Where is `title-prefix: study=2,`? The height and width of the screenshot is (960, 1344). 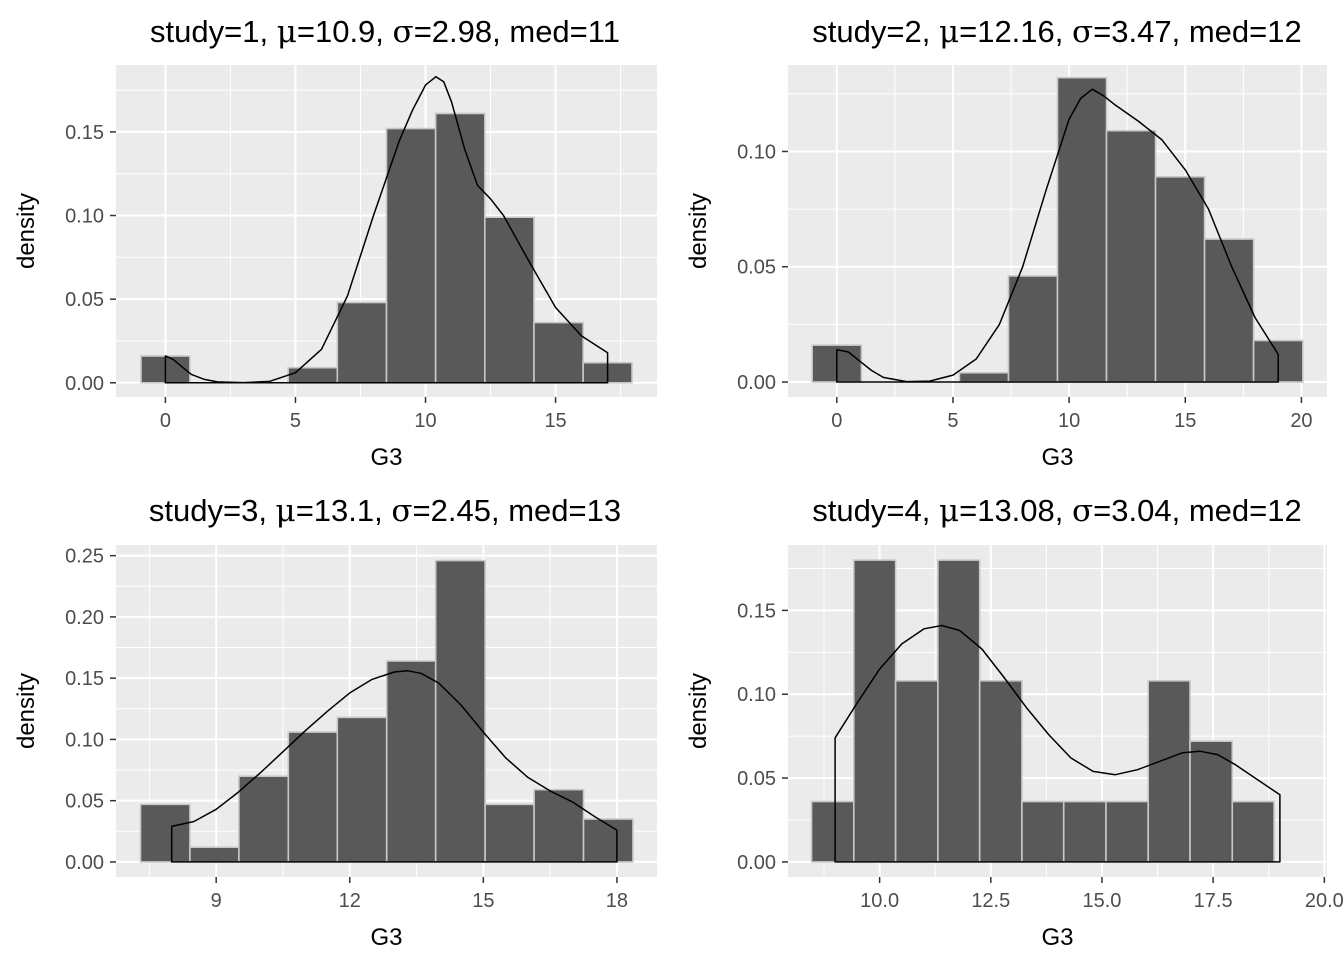
title-prefix: study=2, is located at coordinates (875, 31).